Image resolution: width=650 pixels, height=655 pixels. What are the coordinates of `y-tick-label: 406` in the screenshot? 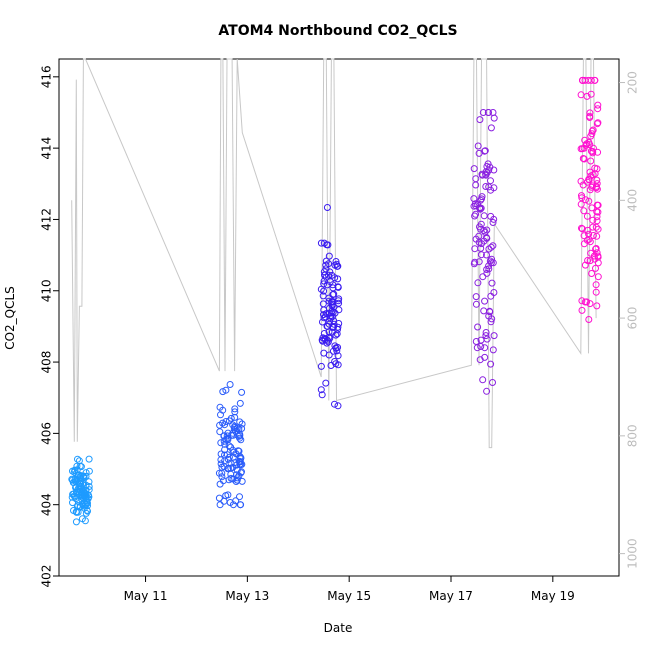 It's located at (47, 433).